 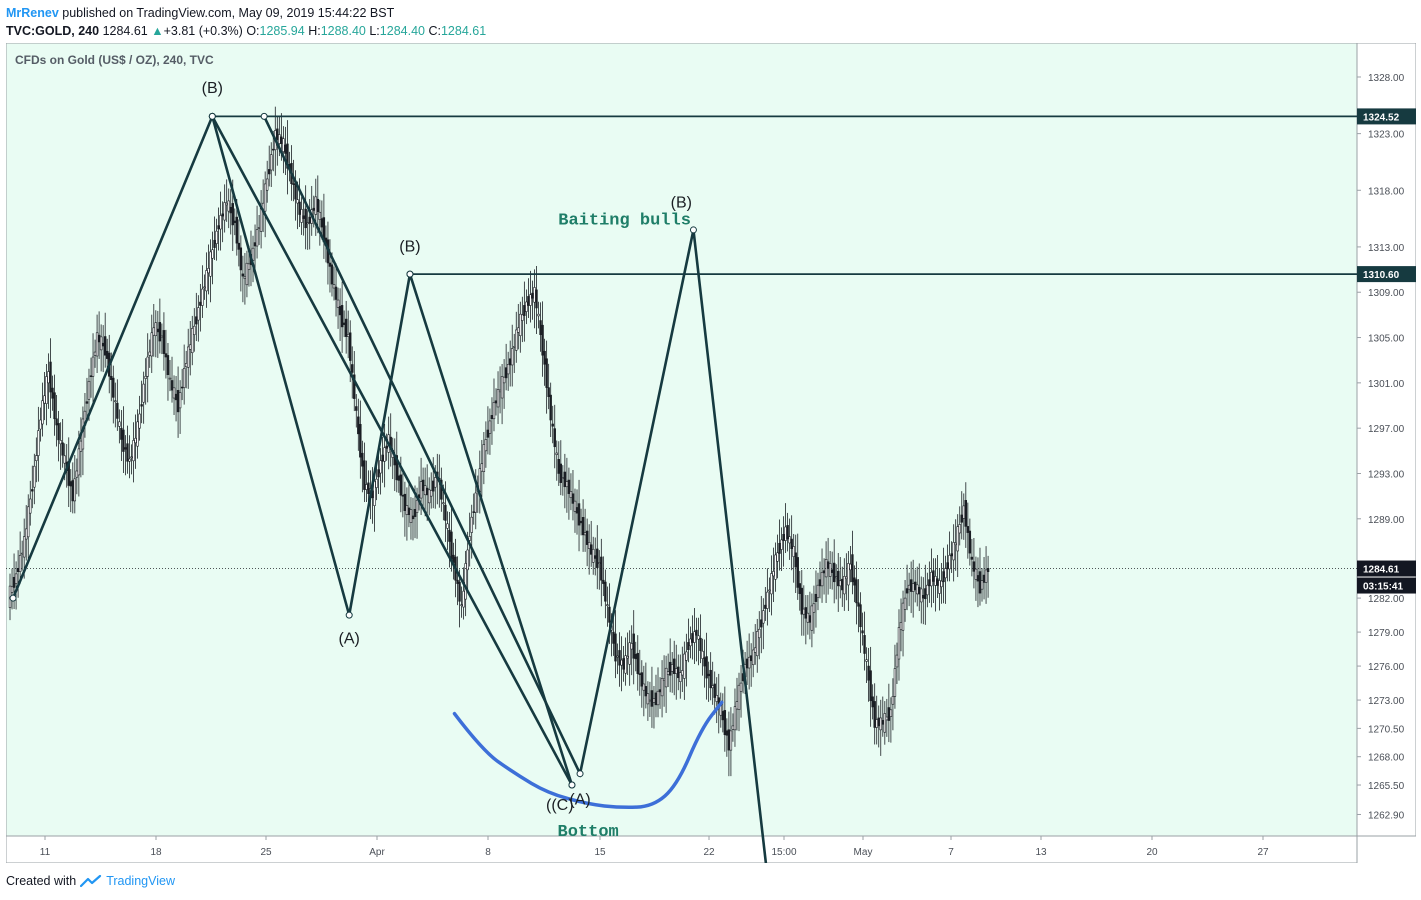 I want to click on x-tick-label: 7, so click(x=951, y=852).